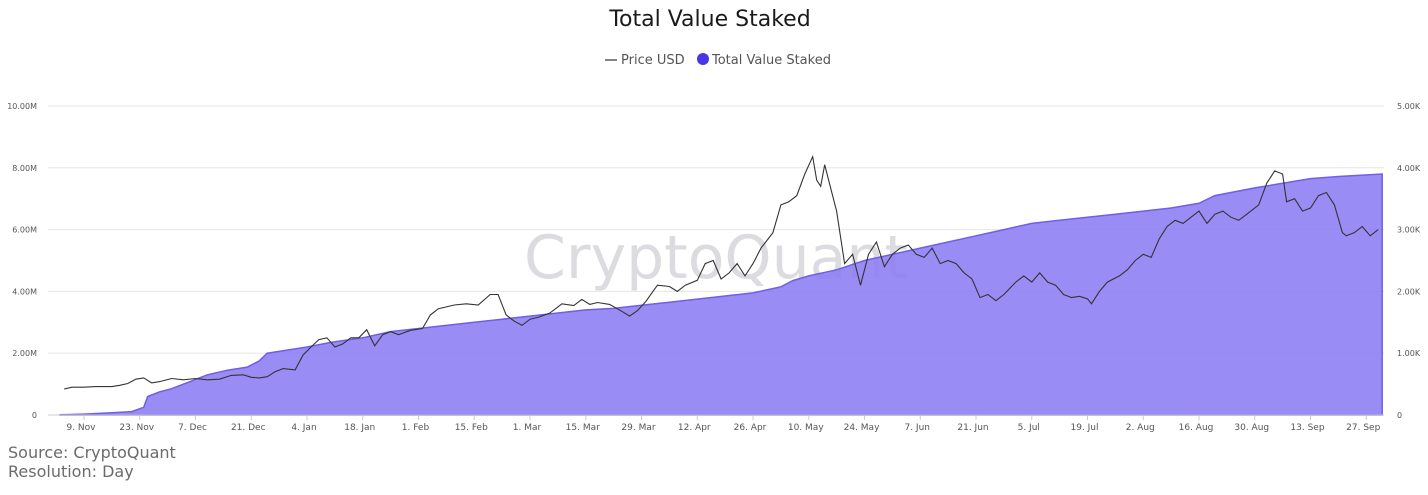 This screenshot has height=495, width=1428. What do you see at coordinates (703, 59) in the screenshot?
I see `legend-dot-marker` at bounding box center [703, 59].